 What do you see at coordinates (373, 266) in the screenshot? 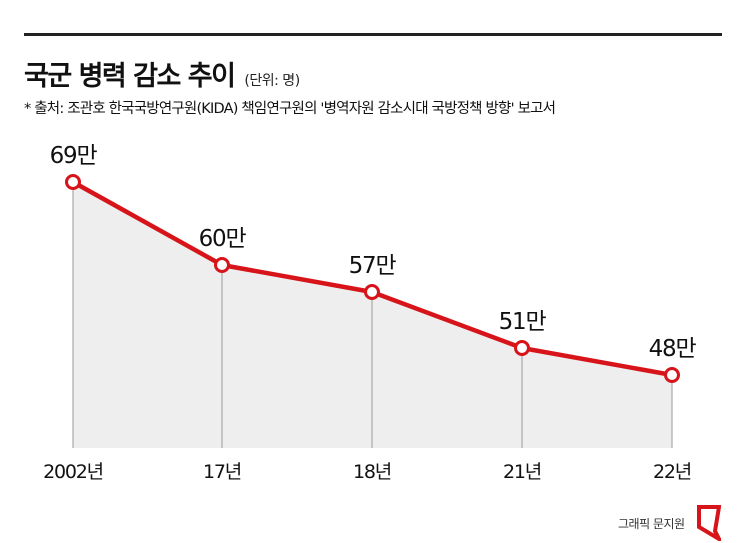
I see `value-label: 57만` at bounding box center [373, 266].